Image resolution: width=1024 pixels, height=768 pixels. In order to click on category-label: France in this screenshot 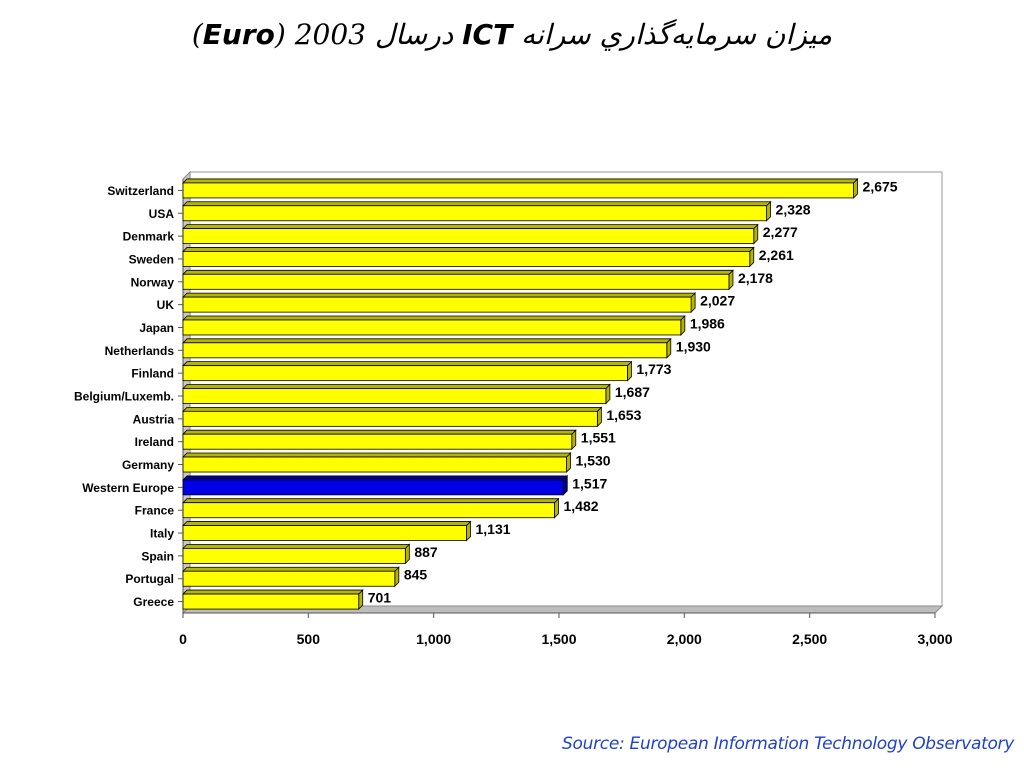, I will do `click(155, 511)`.